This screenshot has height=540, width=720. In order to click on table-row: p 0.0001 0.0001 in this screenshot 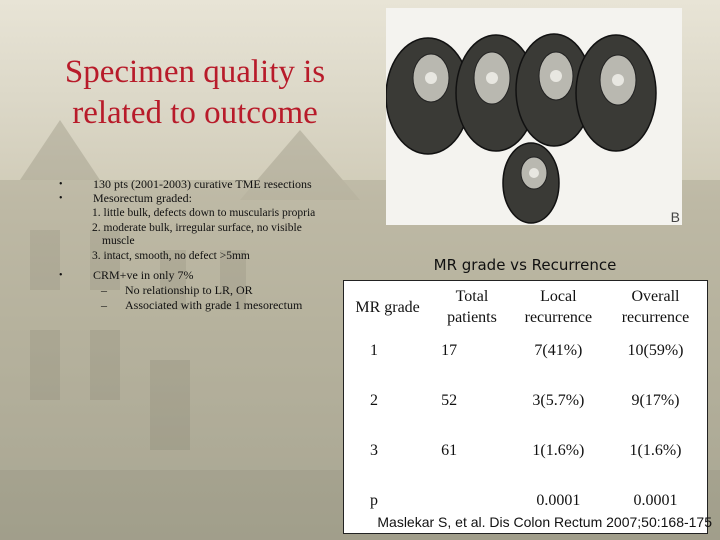, I will do `click(526, 508)`.